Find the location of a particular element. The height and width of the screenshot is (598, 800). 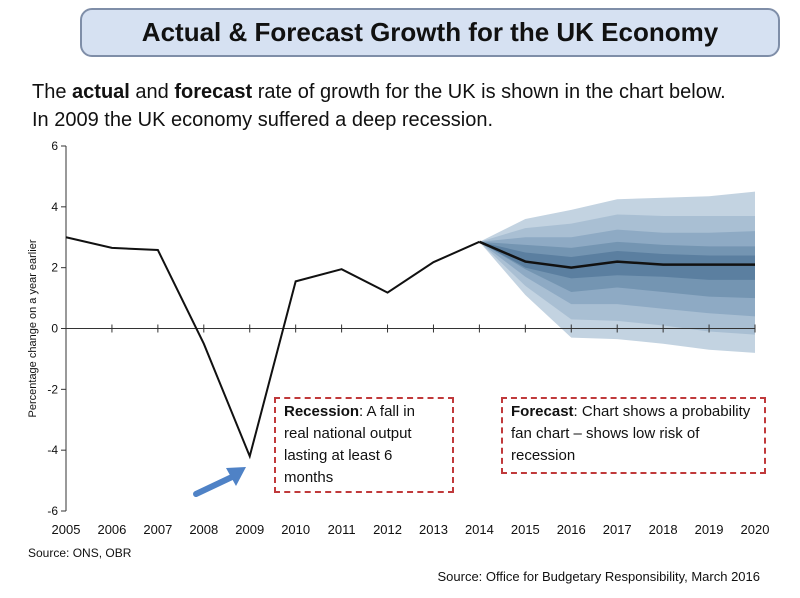

x-tick-label: 2012 is located at coordinates (387, 529).